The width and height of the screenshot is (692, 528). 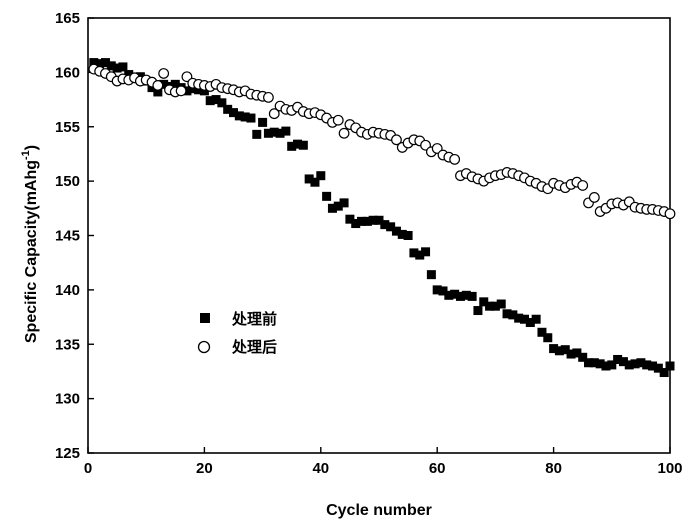 I want to click on y-tick-label: 130, so click(x=67, y=399).